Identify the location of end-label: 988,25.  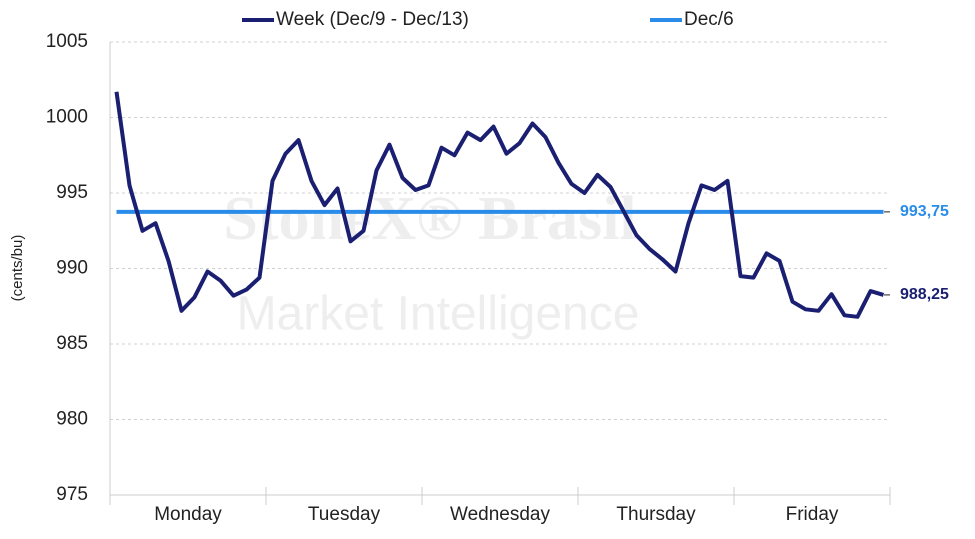
(924, 294).